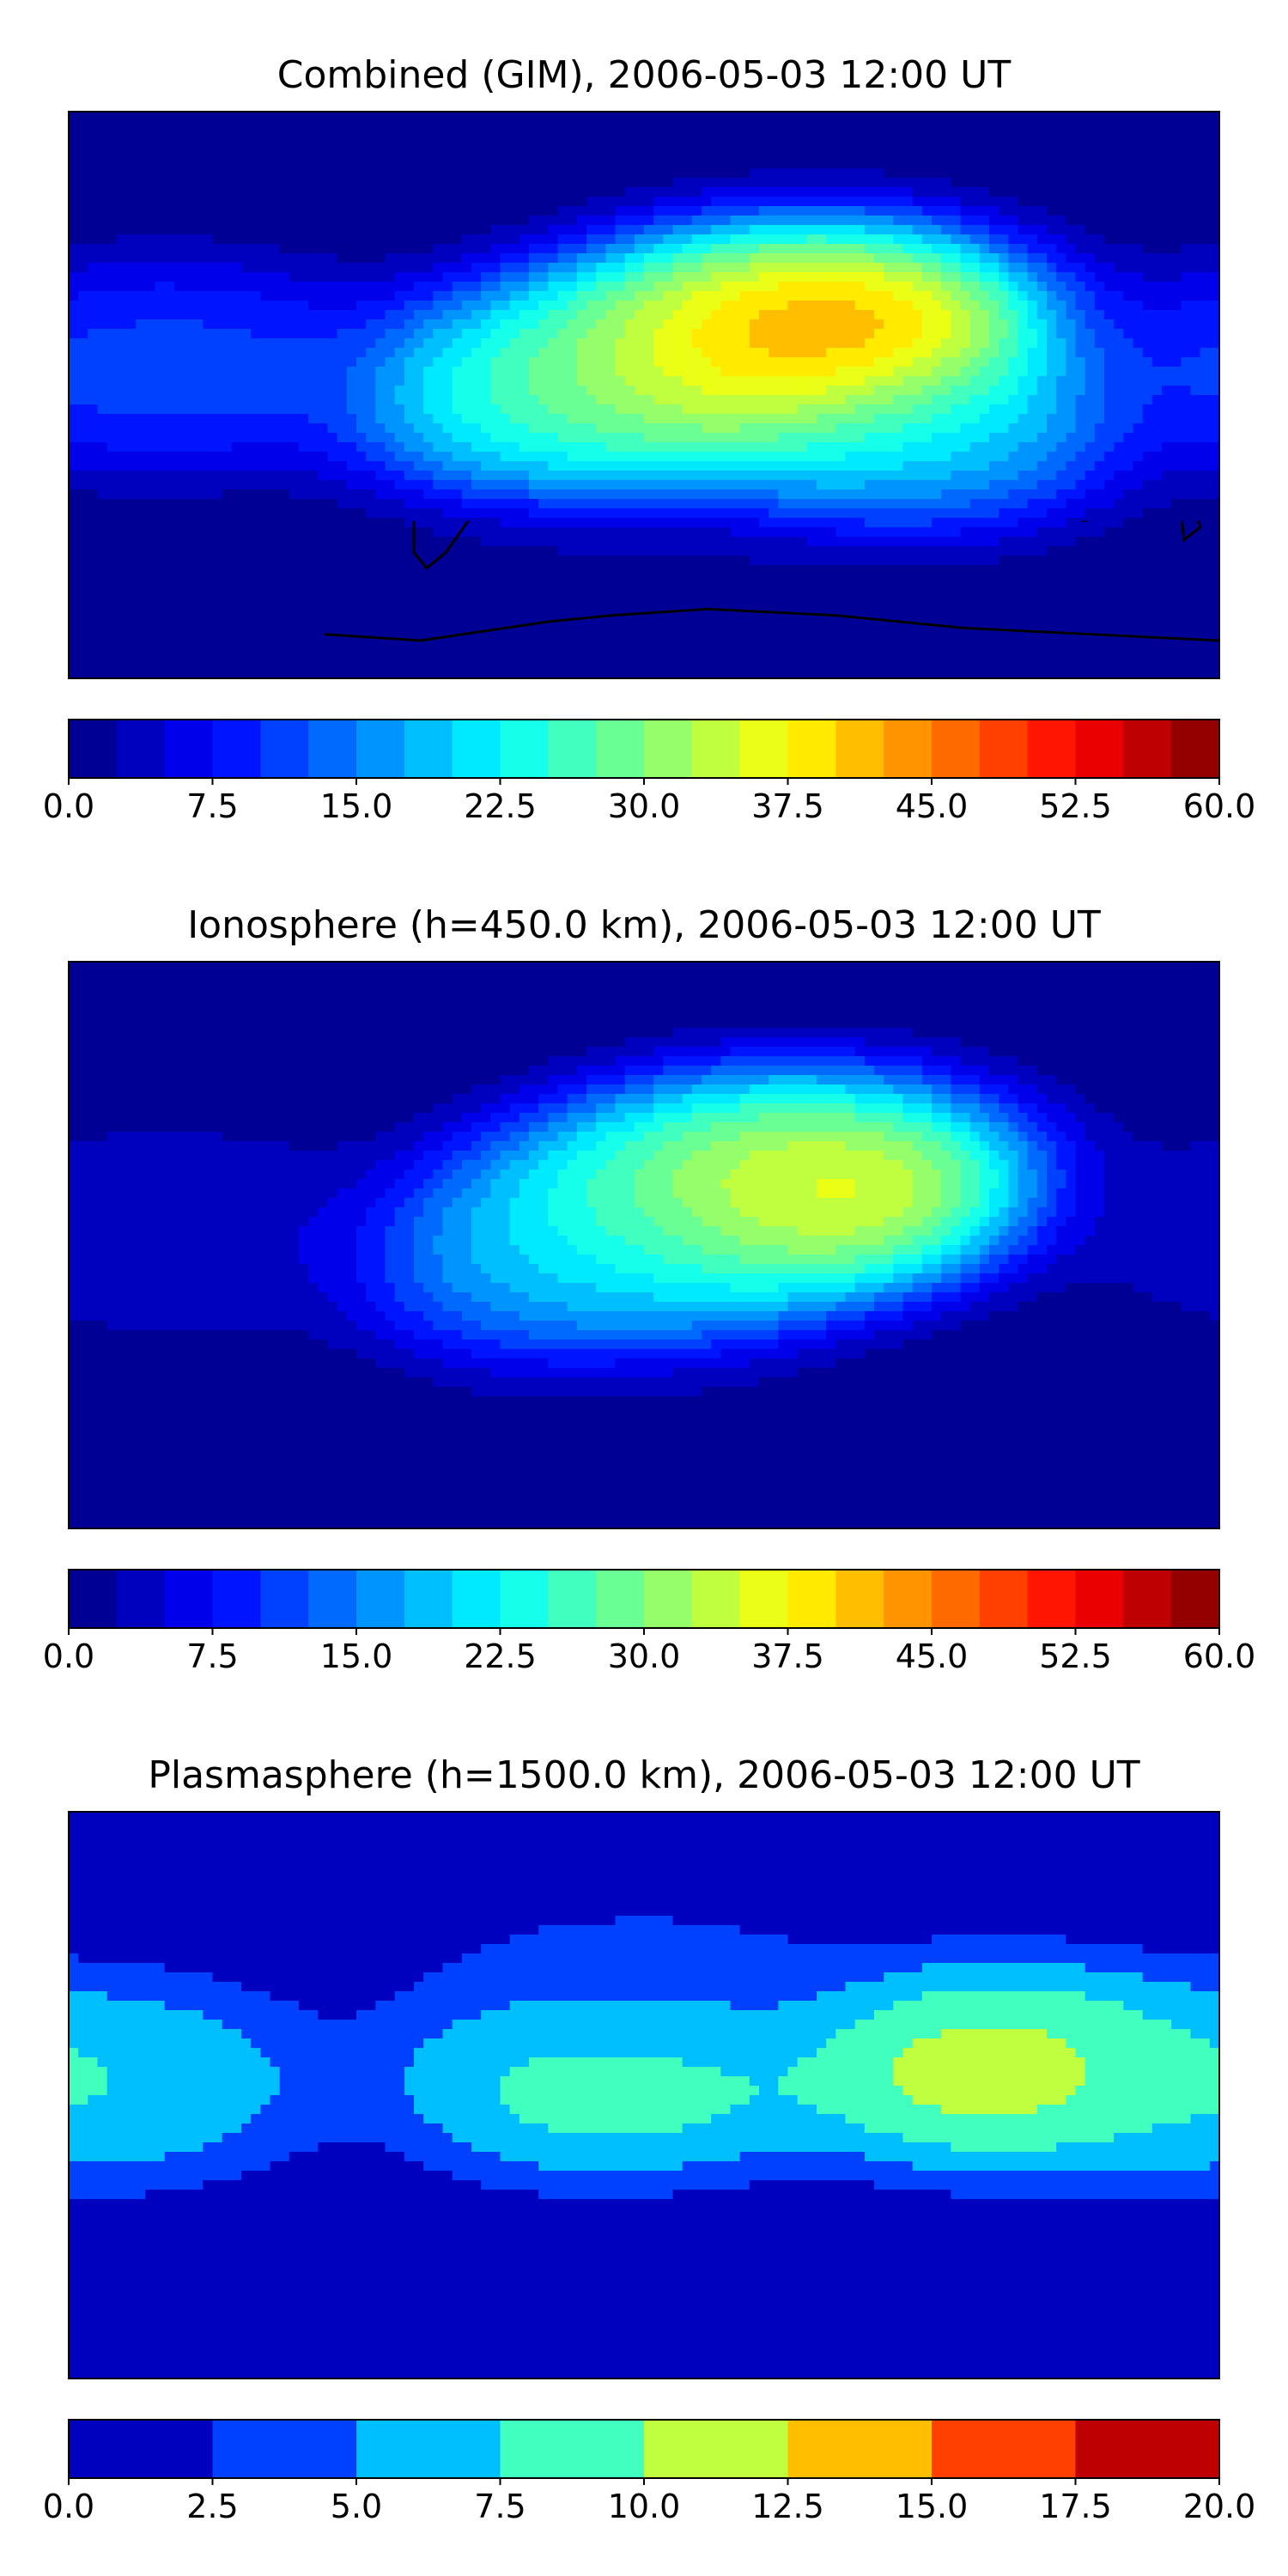 Image resolution: width=1288 pixels, height=2576 pixels. Describe the element at coordinates (1219, 2507) in the screenshot. I see `colorbar-tick-label: 20.0` at that location.